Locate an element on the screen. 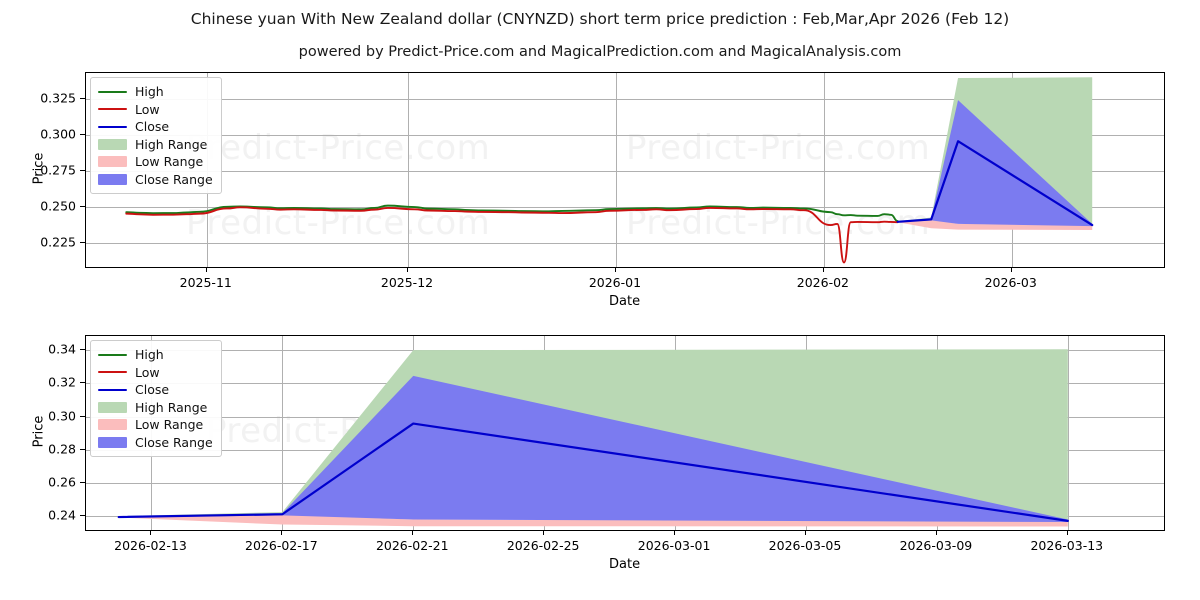  x-axis-tick-label: 2026-01 is located at coordinates (615, 282).